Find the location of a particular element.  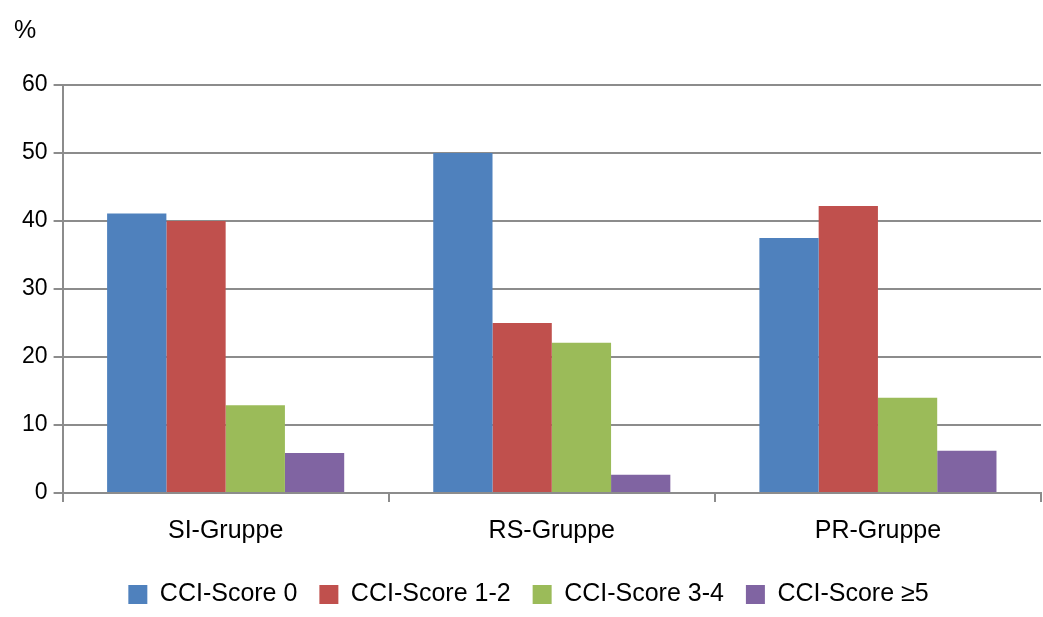

y-tick-label: 0 is located at coordinates (41, 491).